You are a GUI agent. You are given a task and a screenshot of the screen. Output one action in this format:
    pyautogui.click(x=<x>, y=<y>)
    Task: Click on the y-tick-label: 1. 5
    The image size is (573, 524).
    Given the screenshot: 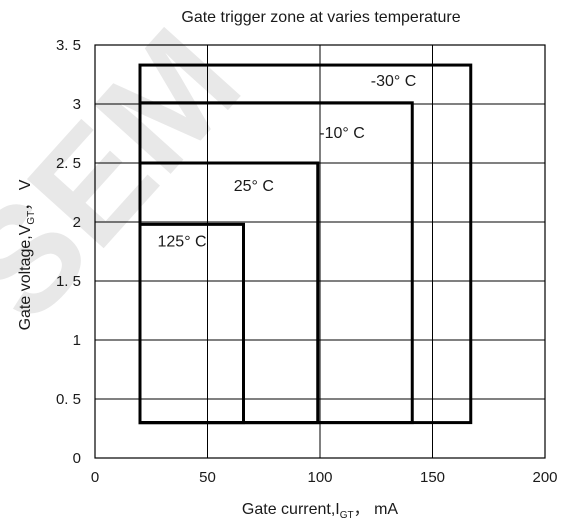 What is the action you would take?
    pyautogui.click(x=68, y=281)
    